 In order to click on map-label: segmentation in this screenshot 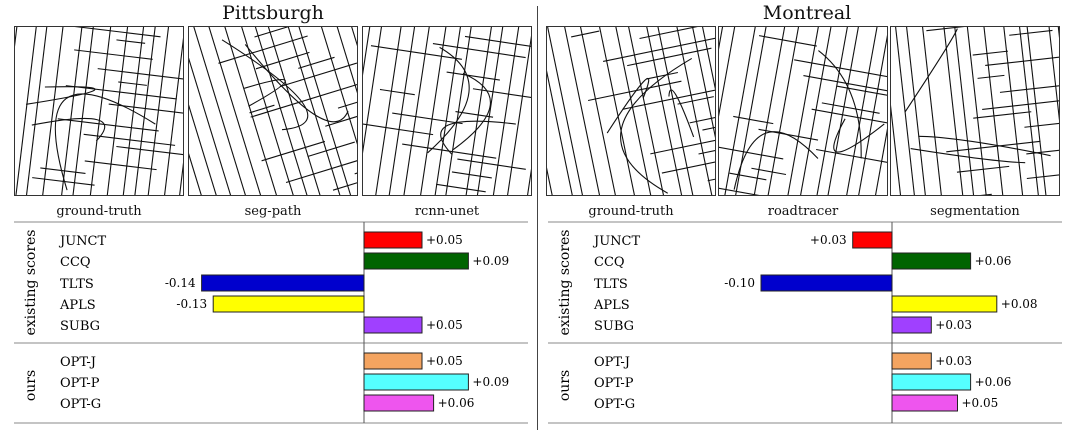, I will do `click(975, 211)`.